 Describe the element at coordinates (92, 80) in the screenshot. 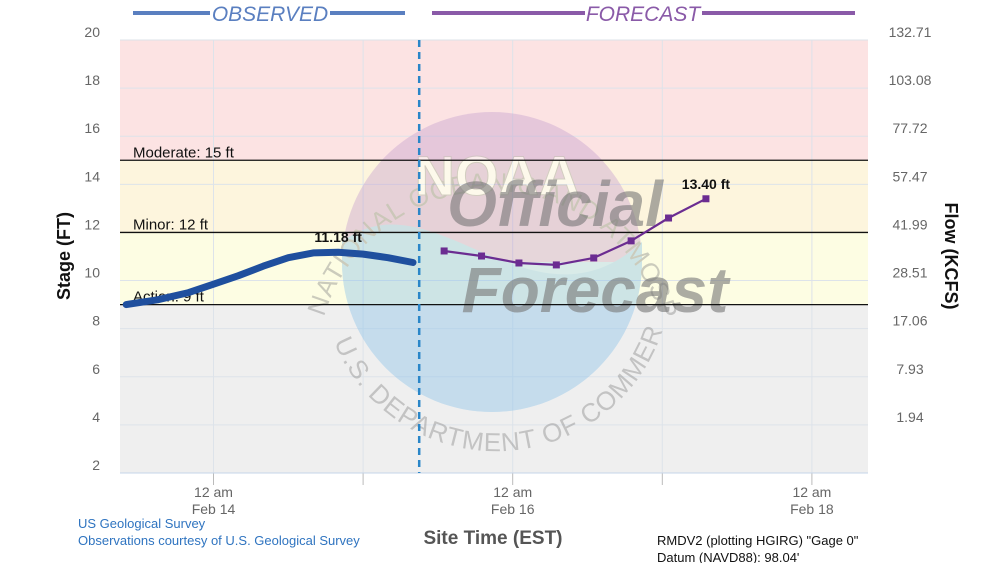

I see `y-tick-label: 18` at that location.